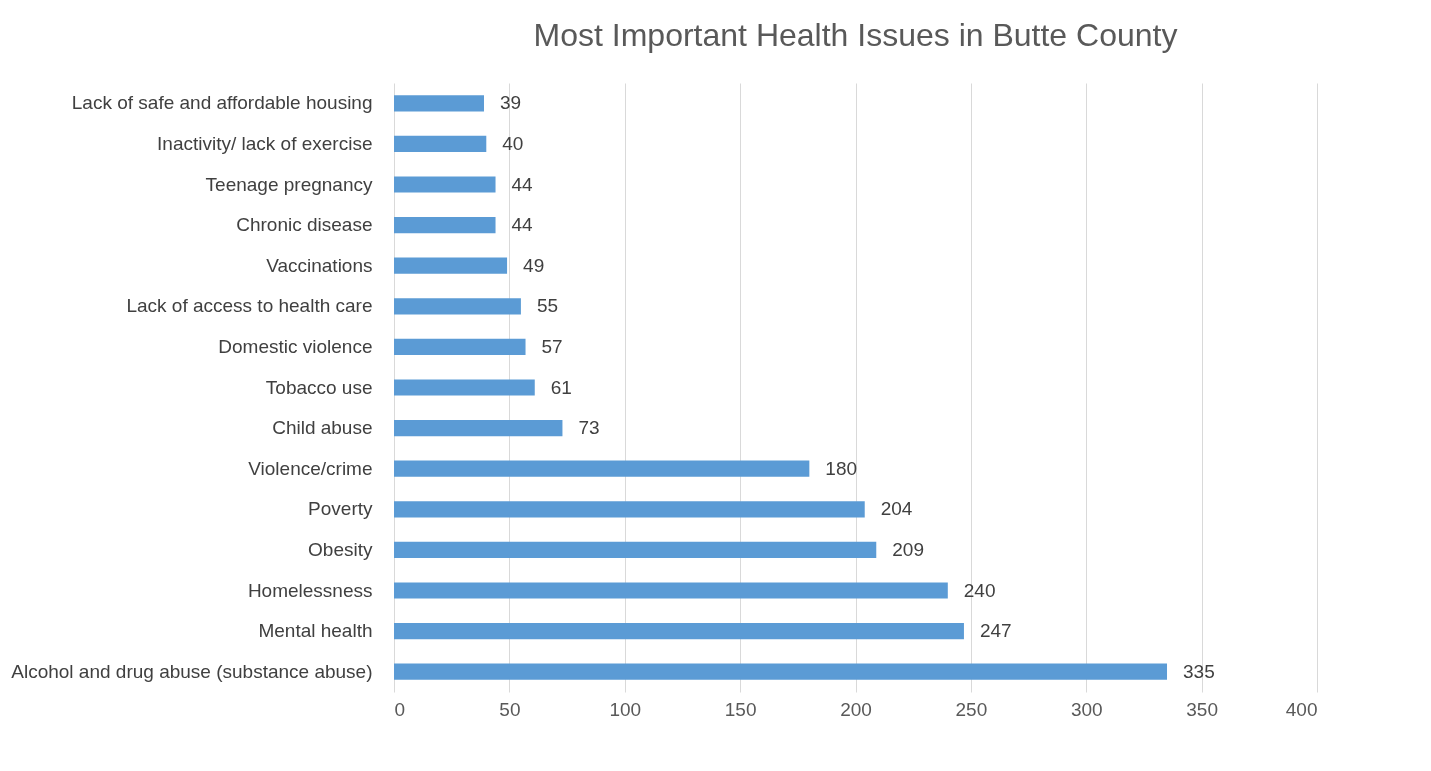 The width and height of the screenshot is (1431, 771). Describe the element at coordinates (979, 590) in the screenshot. I see `data-label: 240` at that location.